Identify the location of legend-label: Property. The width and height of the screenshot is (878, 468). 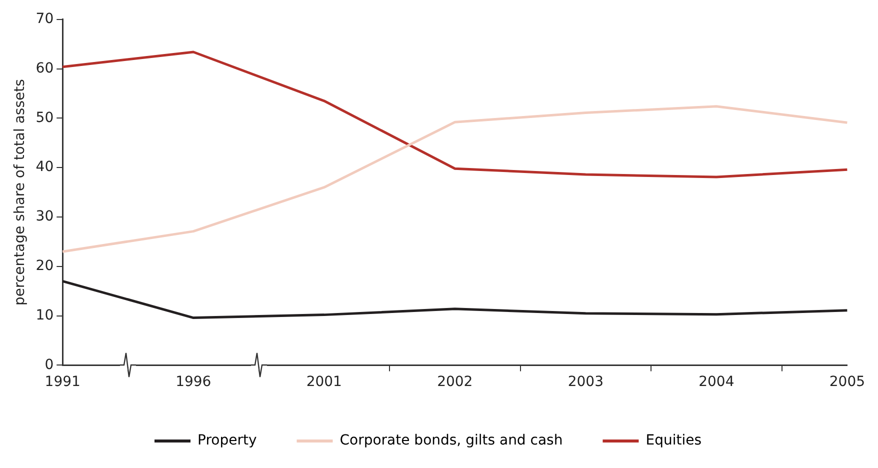
(227, 440).